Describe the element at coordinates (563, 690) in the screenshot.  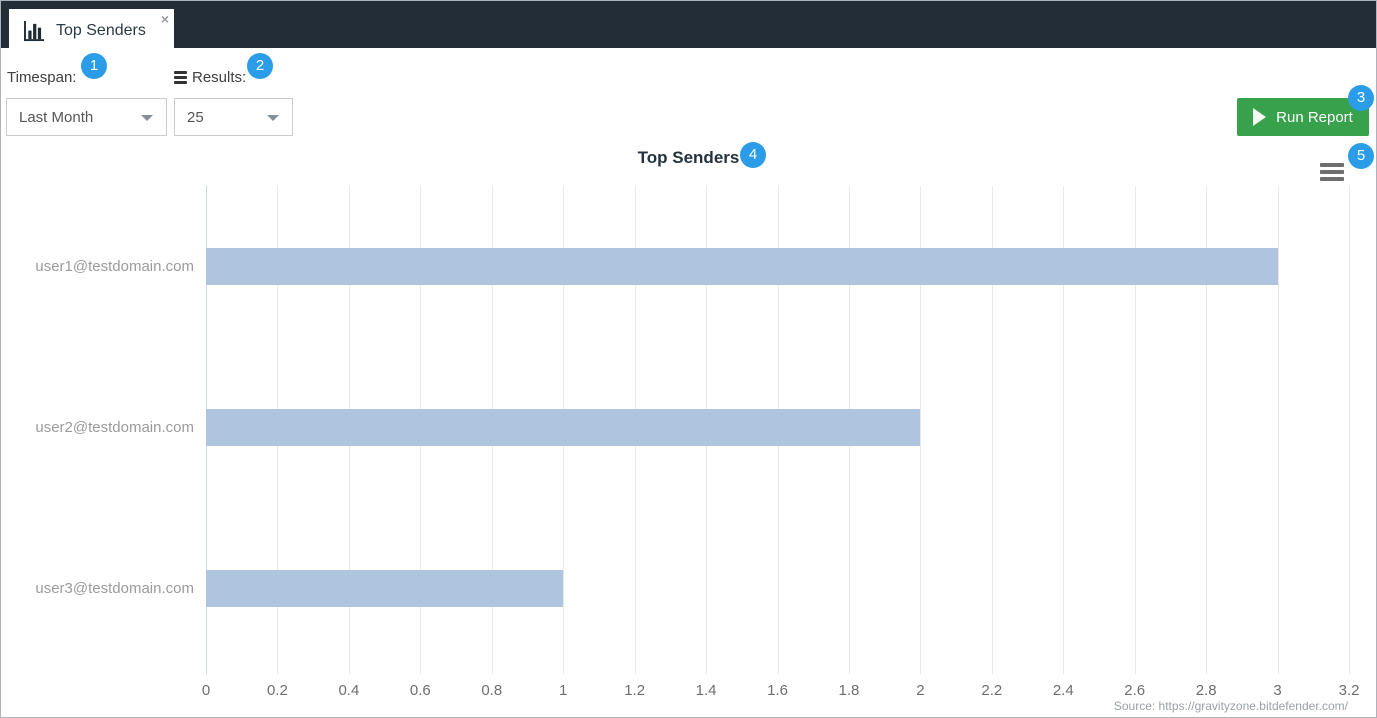
I see `x-axis-tick-label: 1` at that location.